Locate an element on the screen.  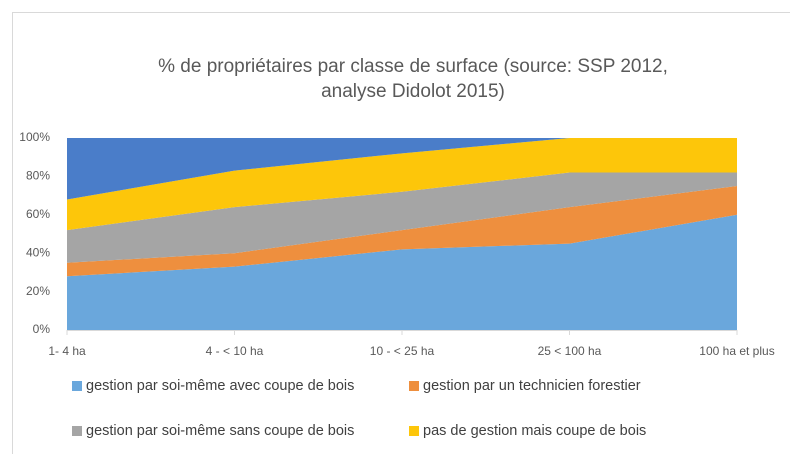
legend-label: pas de gestion mais coupe de bois is located at coordinates (534, 431).